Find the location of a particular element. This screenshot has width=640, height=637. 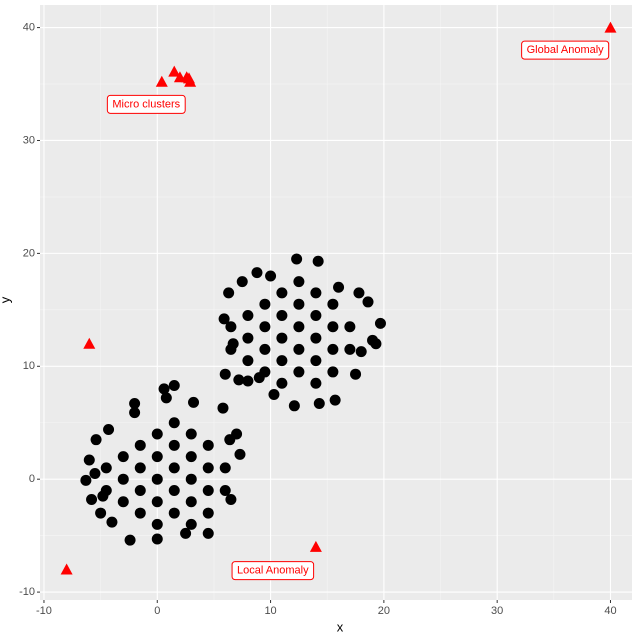

y-tick-label: -10 is located at coordinates (27, 592).